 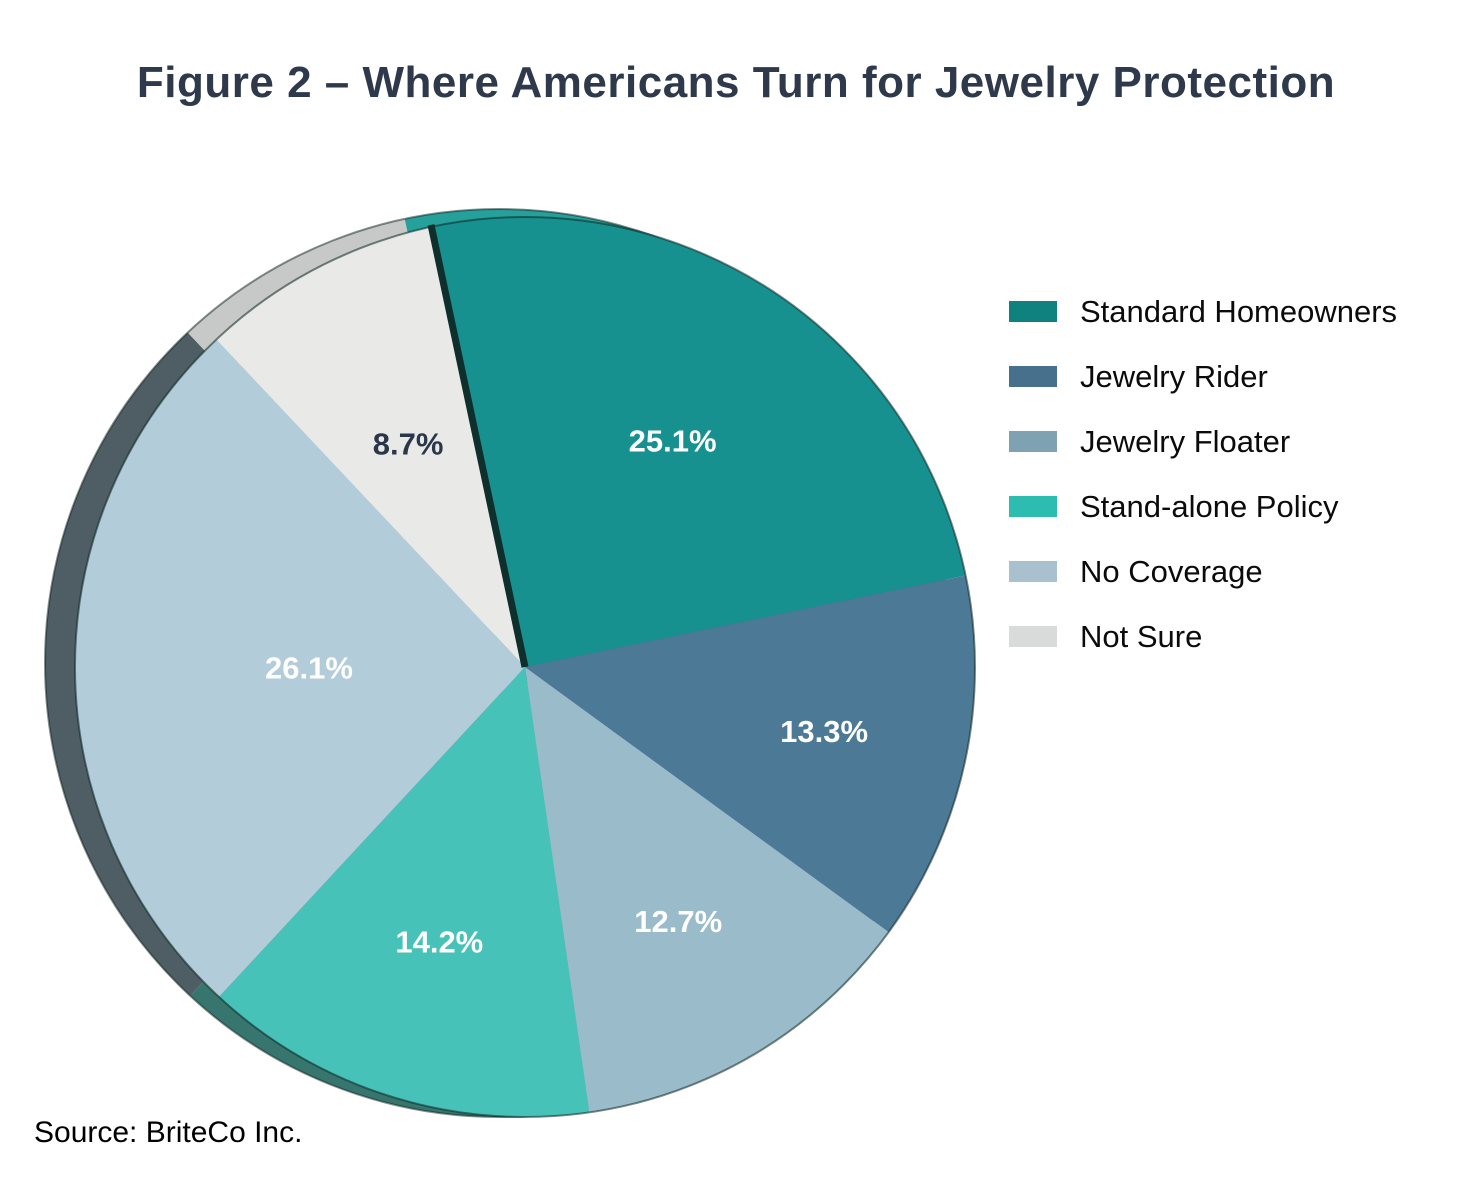 What do you see at coordinates (1239, 311) in the screenshot?
I see `legend-label-standard-homeowners: Standard Homeowners` at bounding box center [1239, 311].